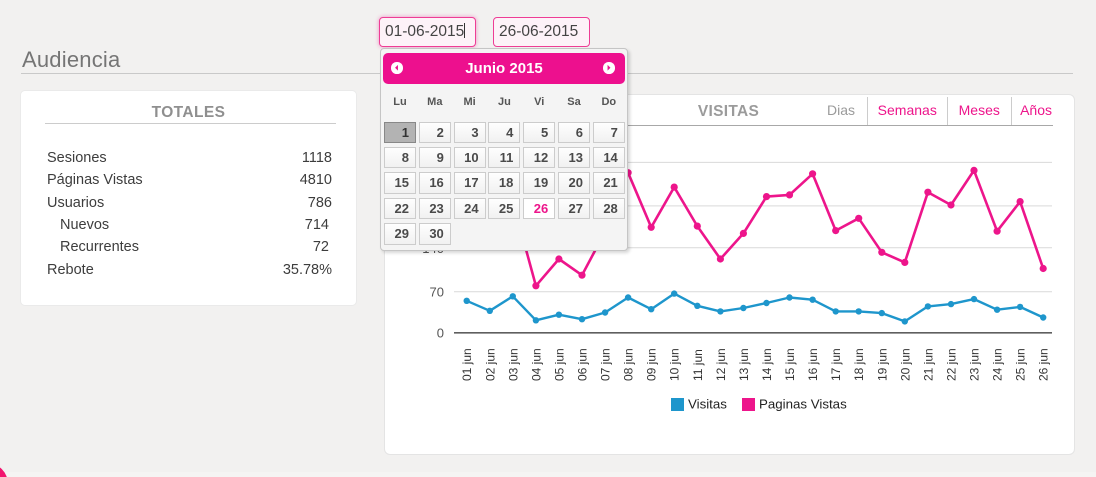  I want to click on svg-text: 06 jun, so click(583, 364).